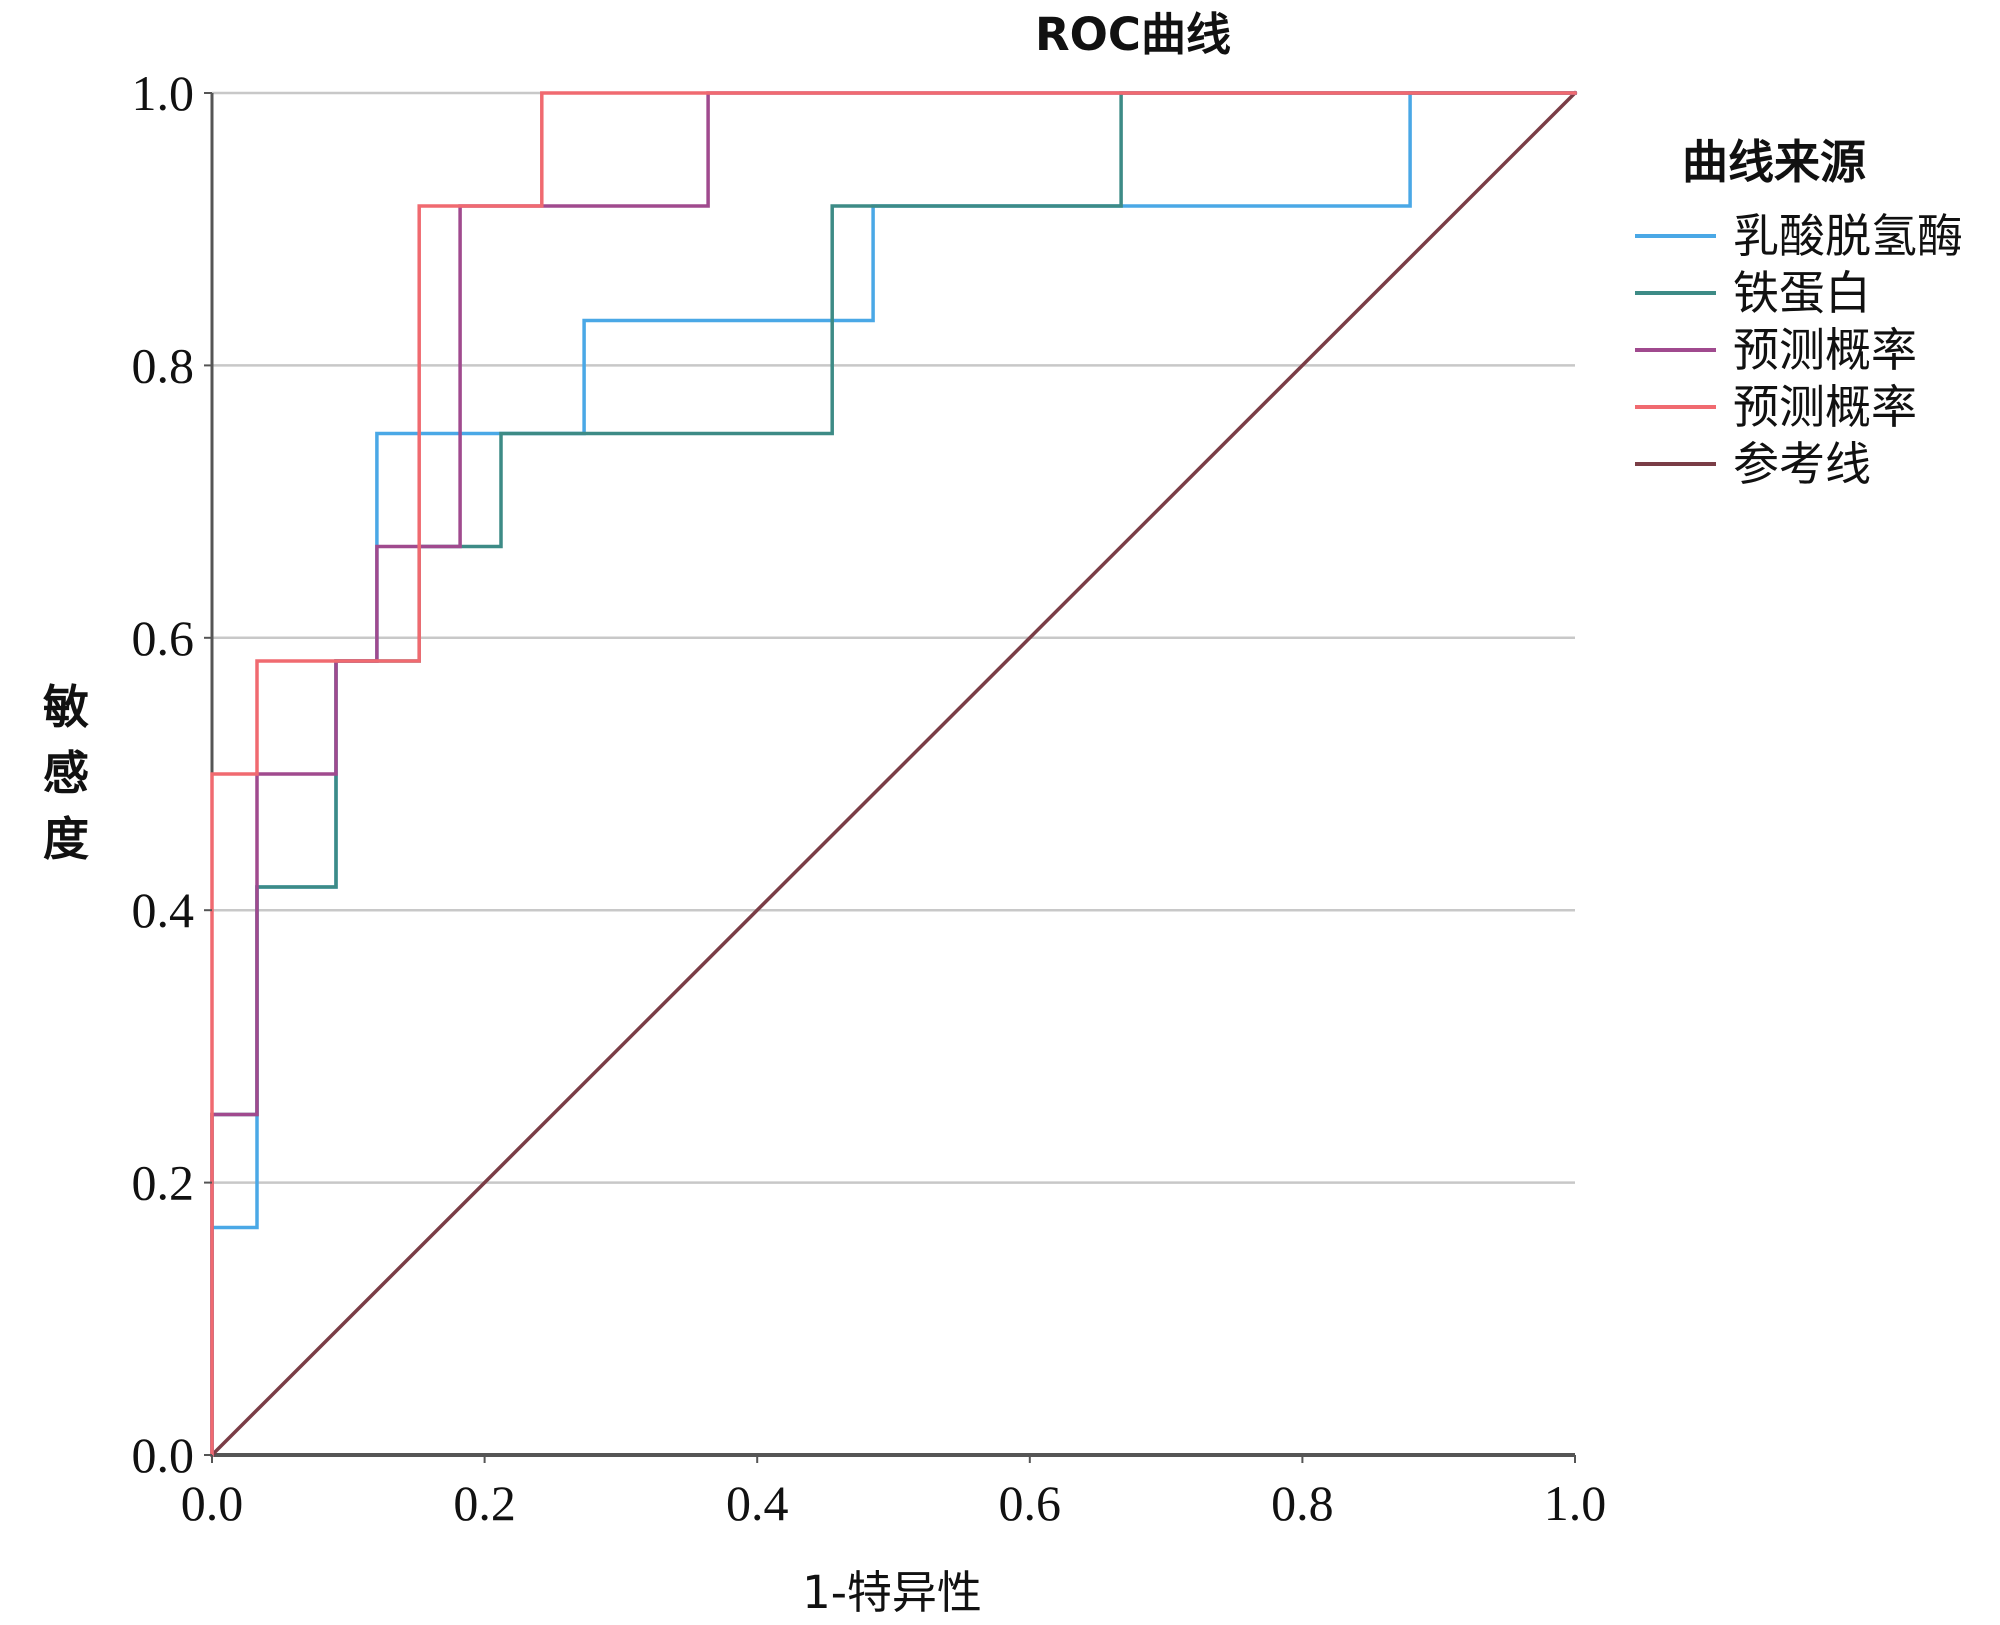 The image size is (2000, 1625). Describe the element at coordinates (163, 1455) in the screenshot. I see `y-tick-label: 0.0` at that location.